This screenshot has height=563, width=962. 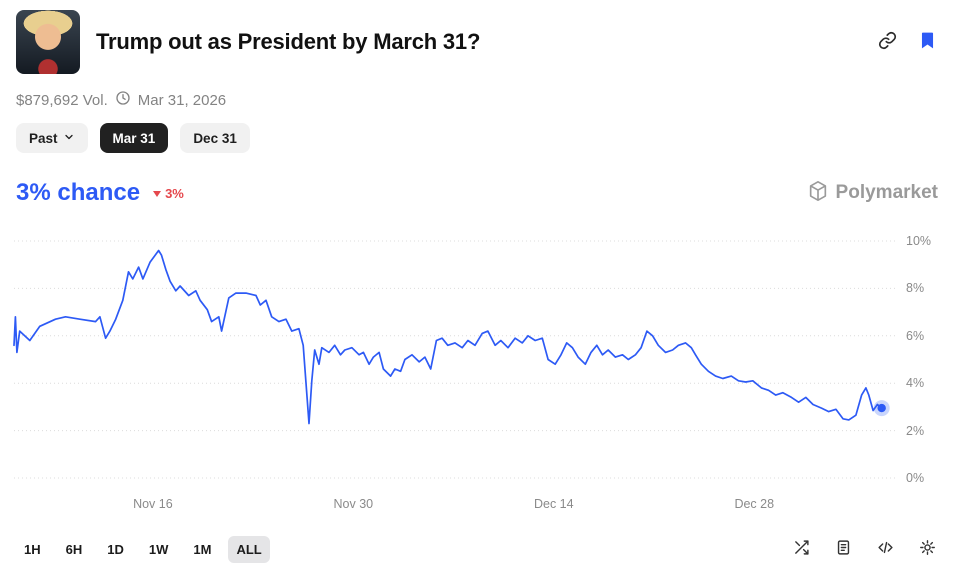 What do you see at coordinates (32, 549) in the screenshot?
I see `range-1h-button: 1H` at bounding box center [32, 549].